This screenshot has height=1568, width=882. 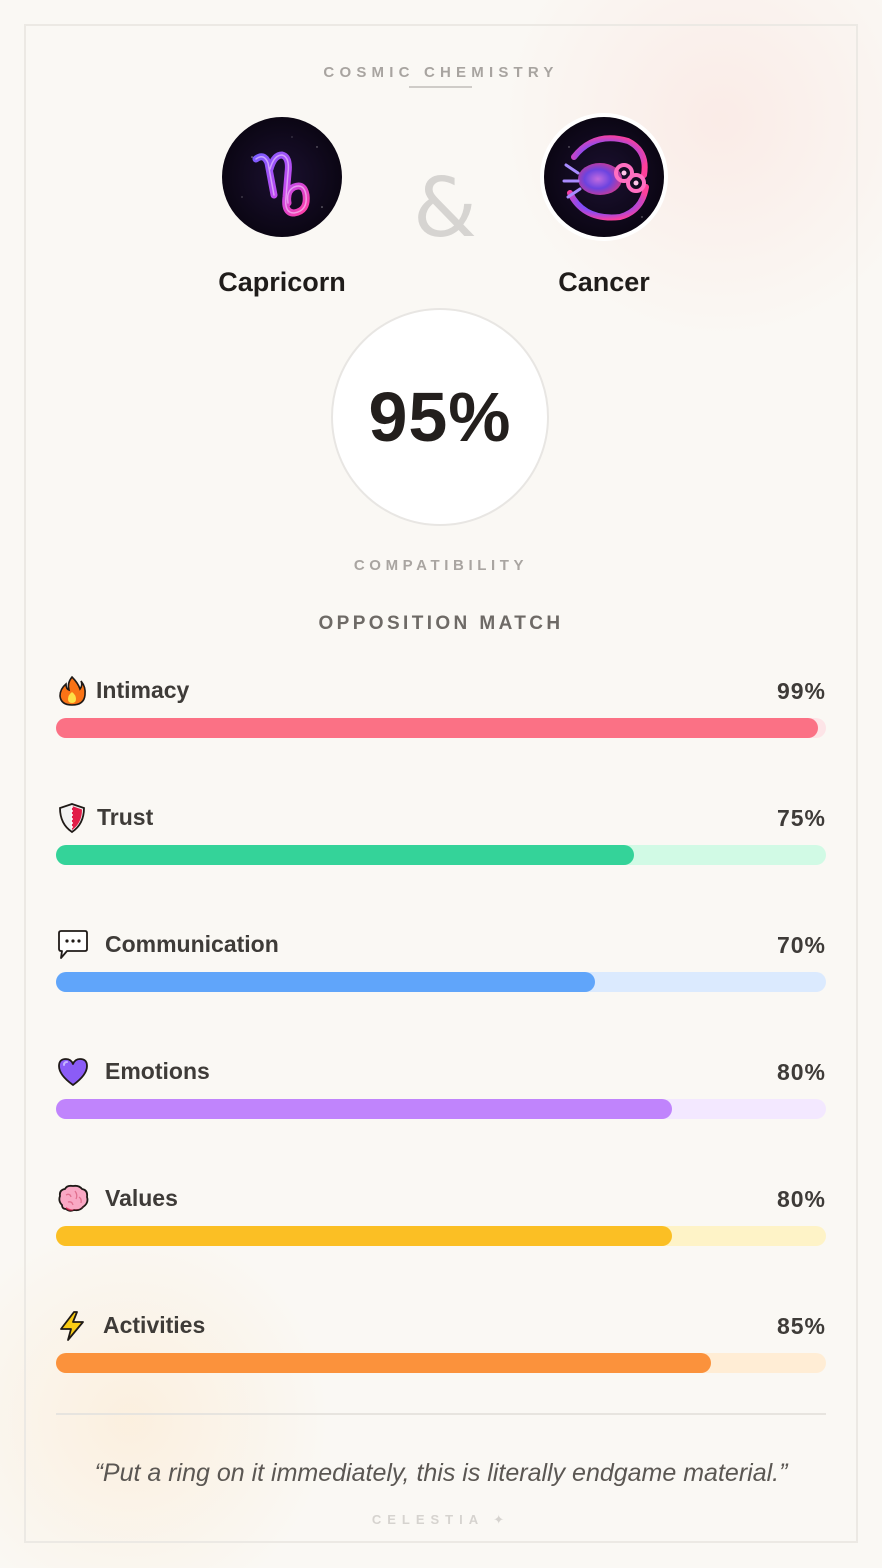 I want to click on metric-trust: Trust 75%, so click(x=441, y=840).